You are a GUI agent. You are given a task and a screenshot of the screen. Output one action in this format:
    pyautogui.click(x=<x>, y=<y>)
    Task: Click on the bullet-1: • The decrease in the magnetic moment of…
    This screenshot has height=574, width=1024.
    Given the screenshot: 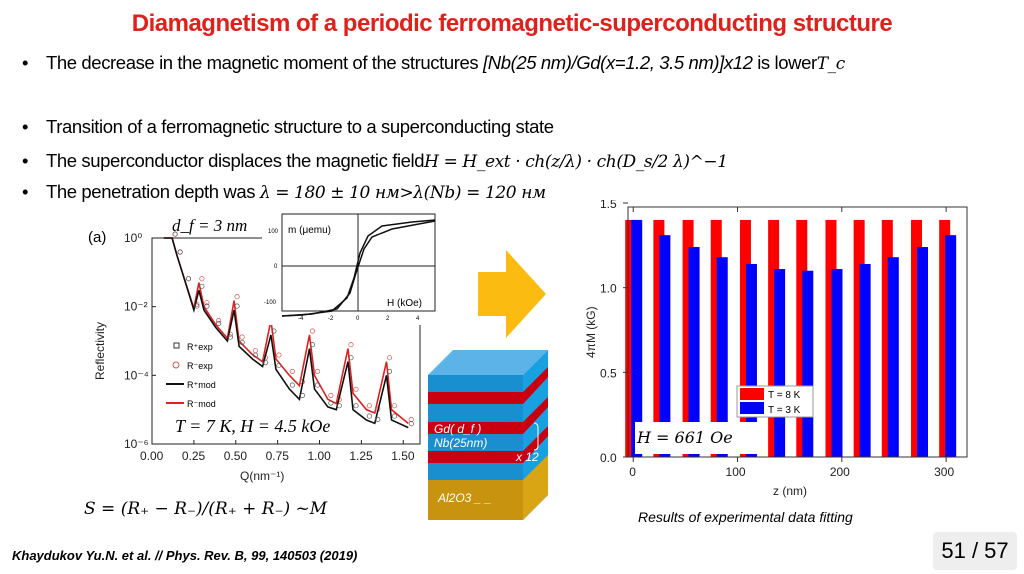 What is the action you would take?
    pyautogui.click(x=514, y=63)
    